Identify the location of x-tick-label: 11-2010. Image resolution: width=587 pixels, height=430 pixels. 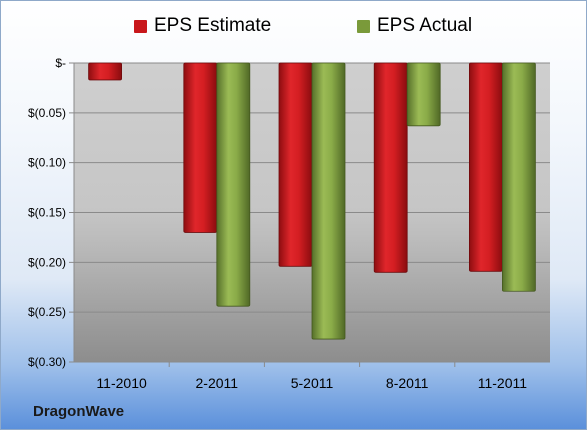
(121, 383).